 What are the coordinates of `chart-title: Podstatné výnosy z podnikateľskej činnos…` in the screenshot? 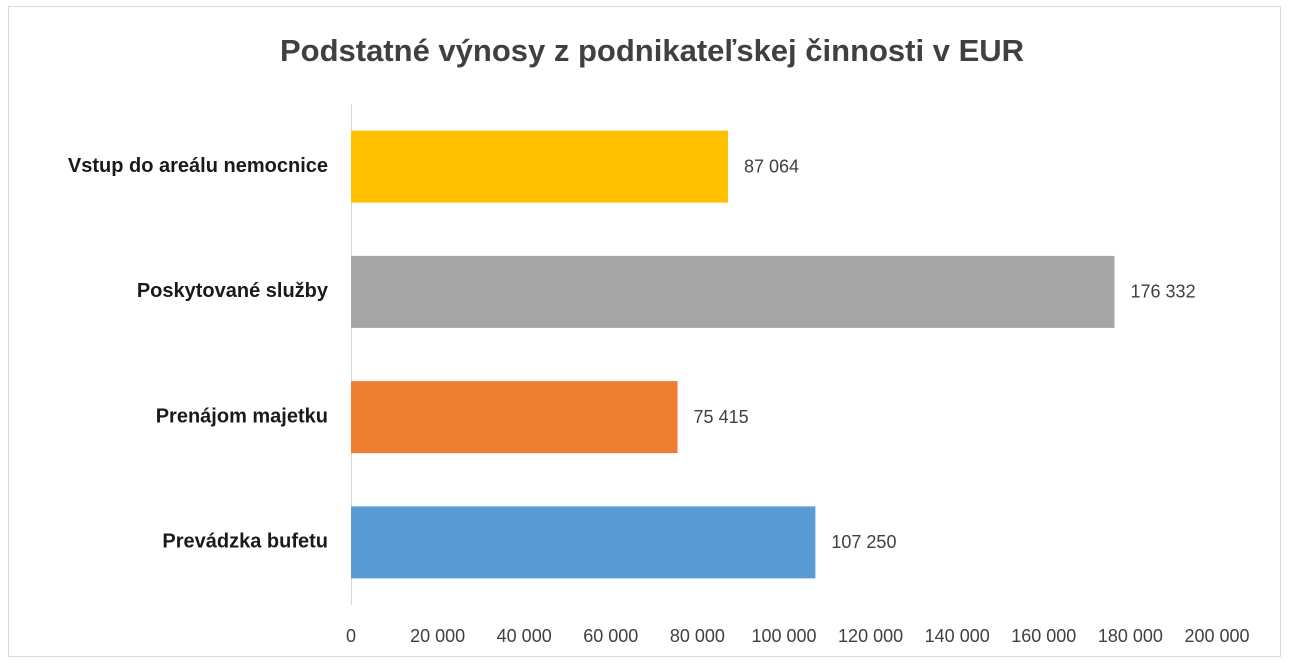 It's located at (652, 50).